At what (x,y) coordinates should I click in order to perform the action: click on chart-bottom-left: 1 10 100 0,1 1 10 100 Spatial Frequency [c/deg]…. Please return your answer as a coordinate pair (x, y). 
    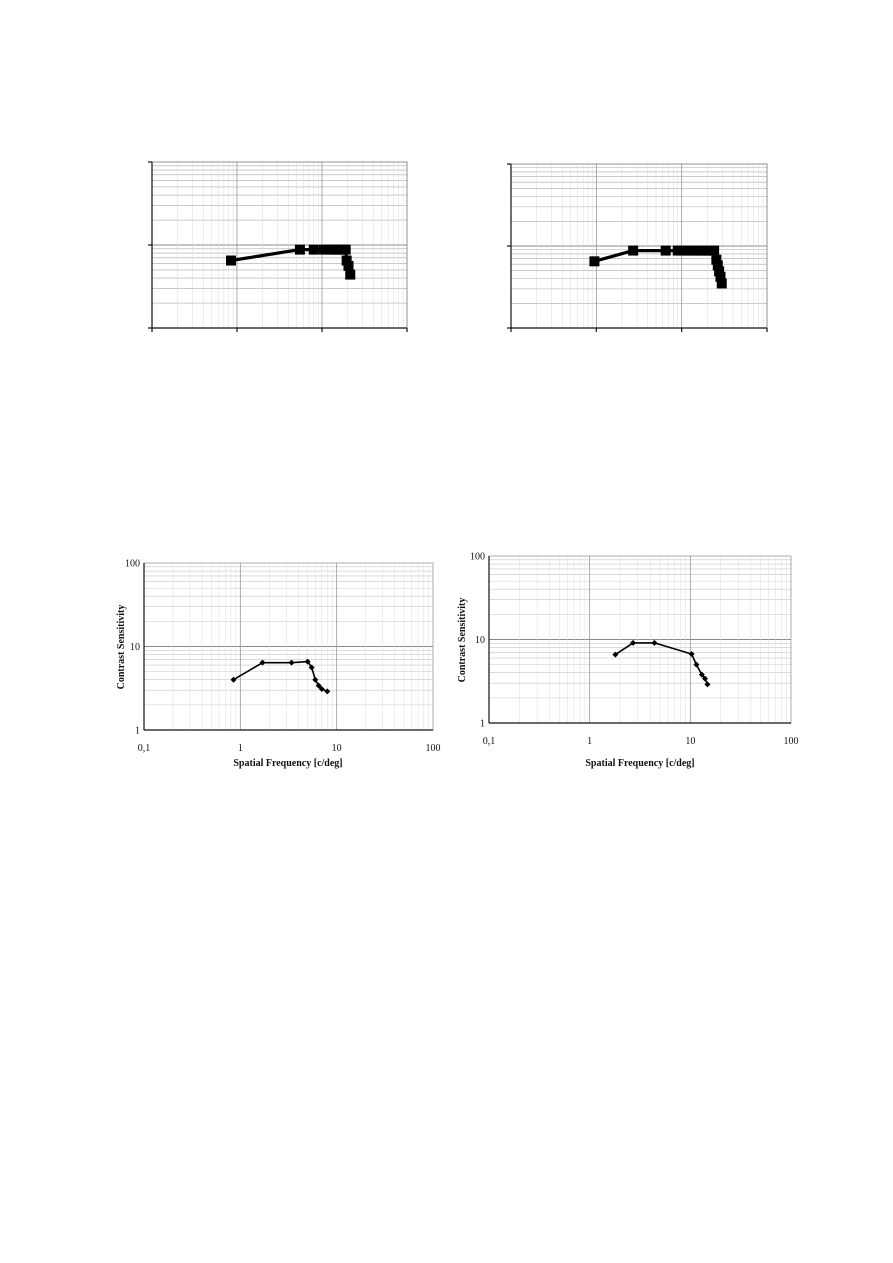
    Looking at the image, I should click on (278, 664).